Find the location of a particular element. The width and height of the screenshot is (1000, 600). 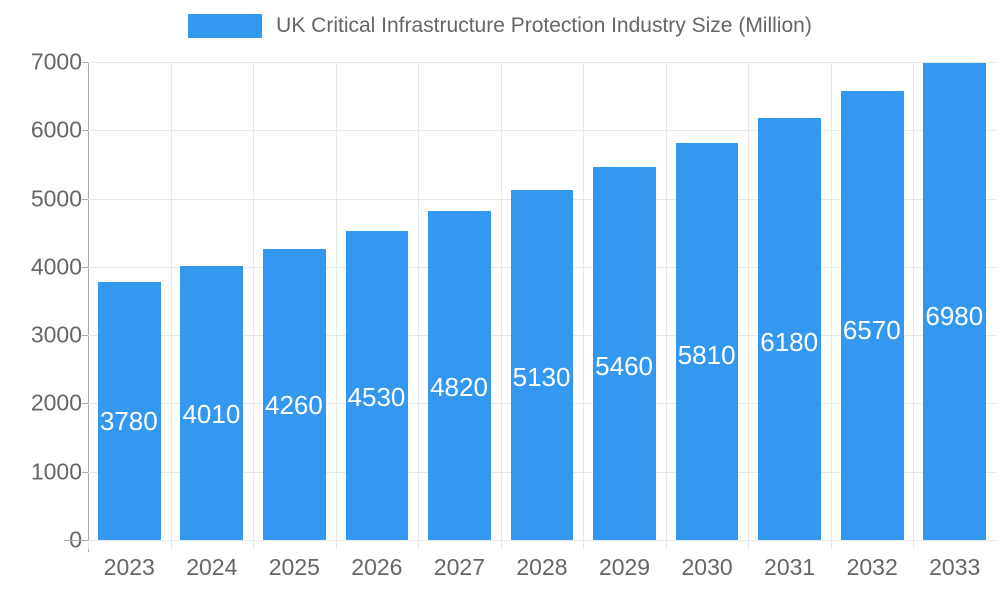

y-tick-label-3000: 3000 is located at coordinates (56, 334).